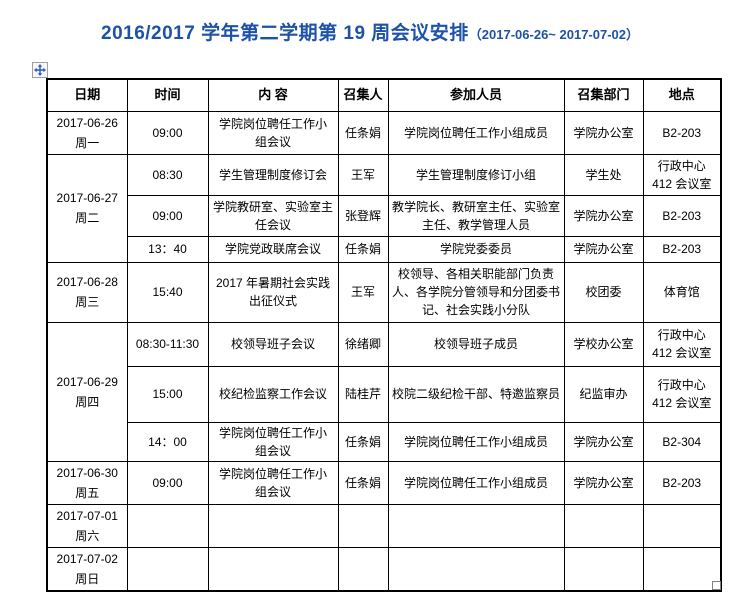 This screenshot has height=603, width=740. Describe the element at coordinates (363, 95) in the screenshot. I see `col-header-convener: 召集人` at that location.